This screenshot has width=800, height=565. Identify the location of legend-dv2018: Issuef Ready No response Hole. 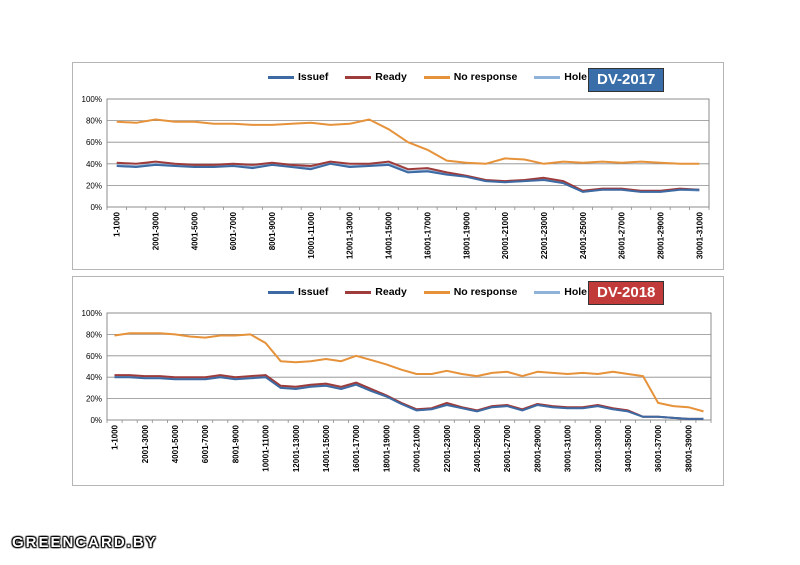
(434, 292).